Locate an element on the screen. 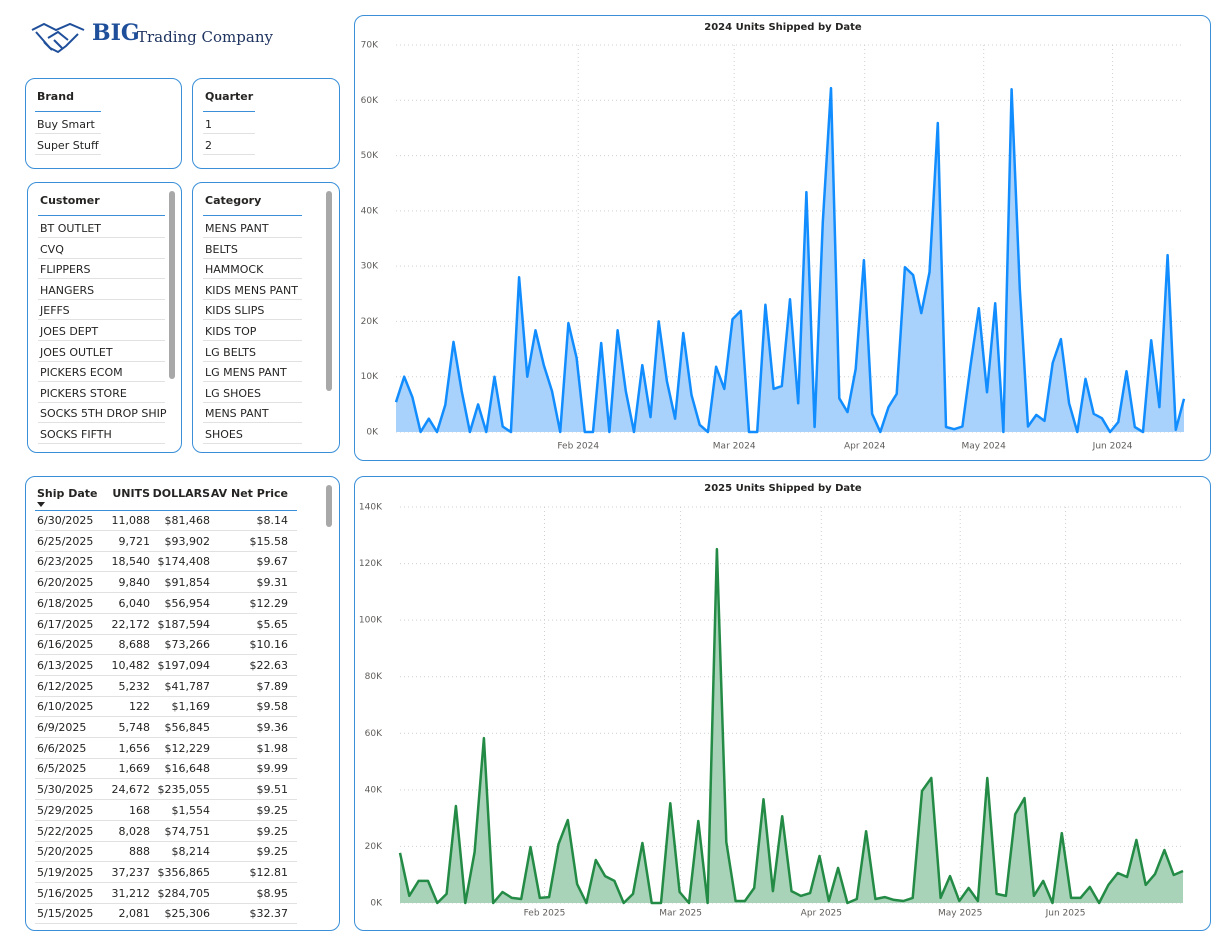 This screenshot has height=937, width=1221. slicer-item: LG SHOES is located at coordinates (233, 393).